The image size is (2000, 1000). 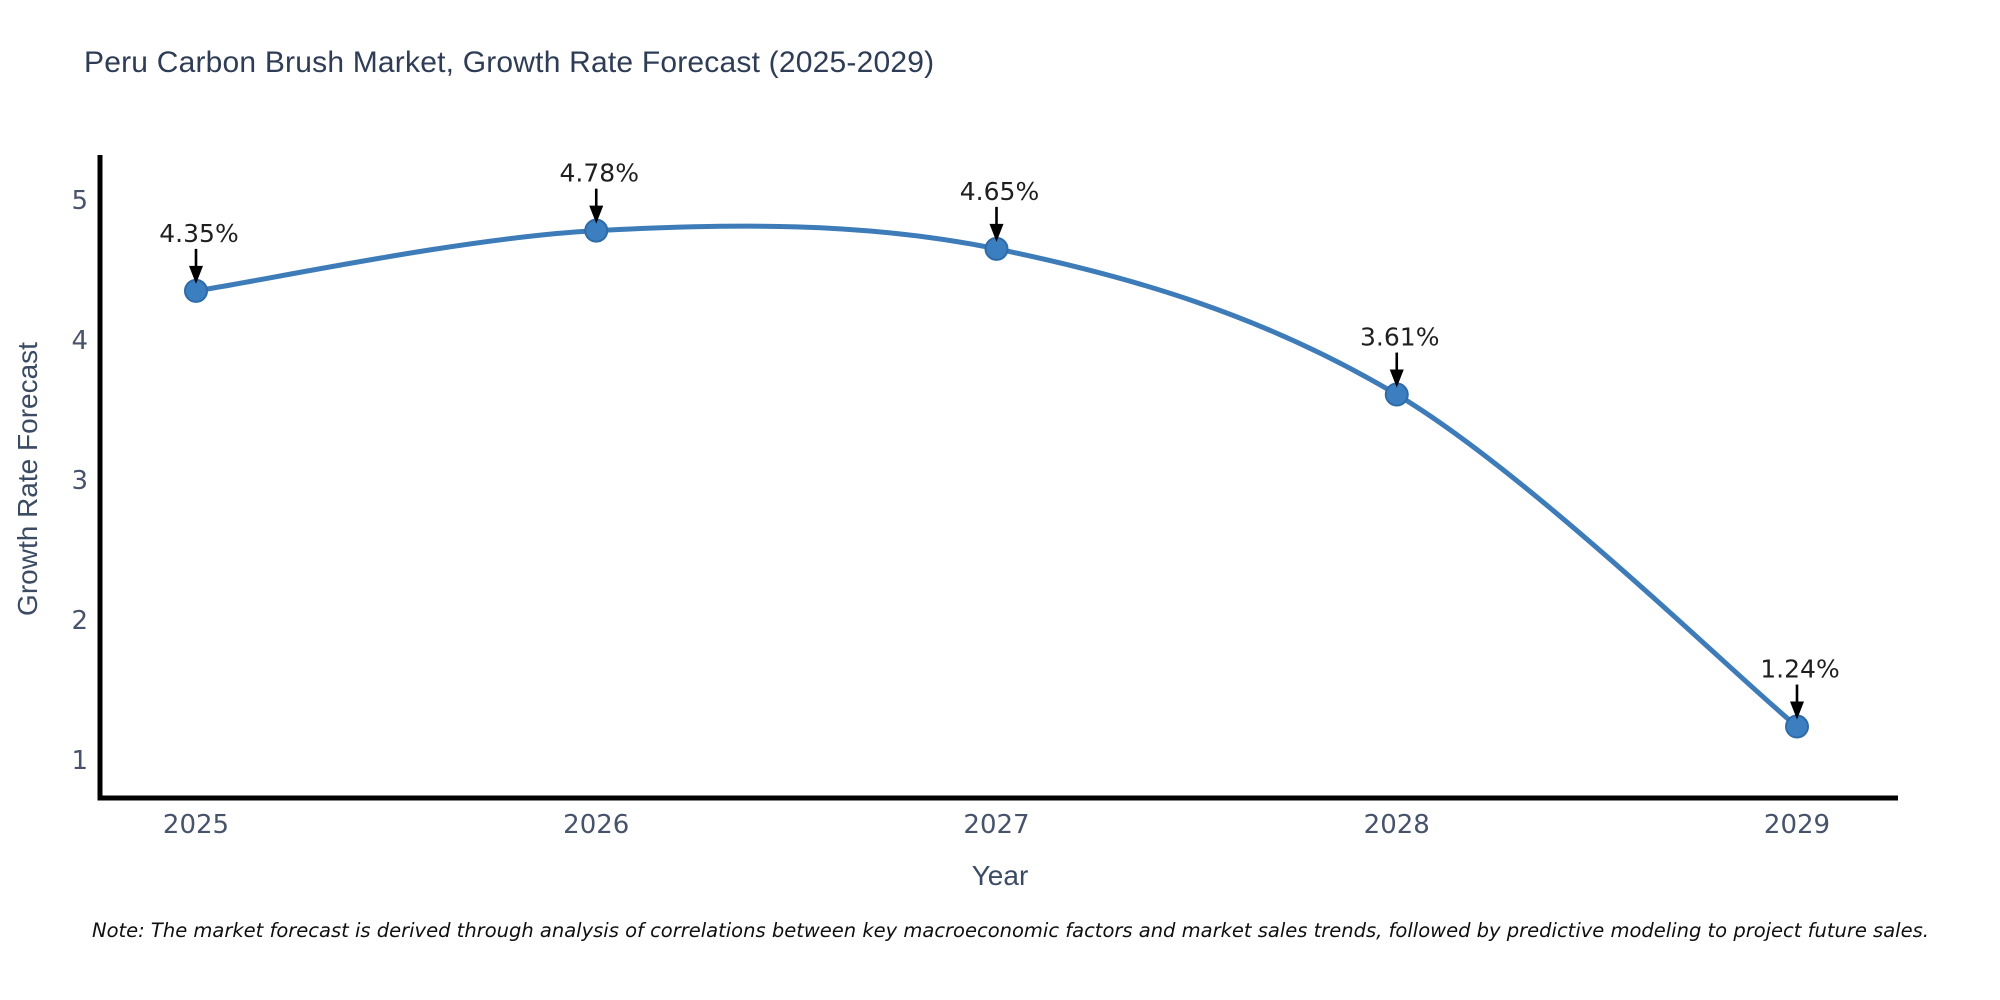 What do you see at coordinates (1799, 669) in the screenshot?
I see `point-label-2029: 1.24%` at bounding box center [1799, 669].